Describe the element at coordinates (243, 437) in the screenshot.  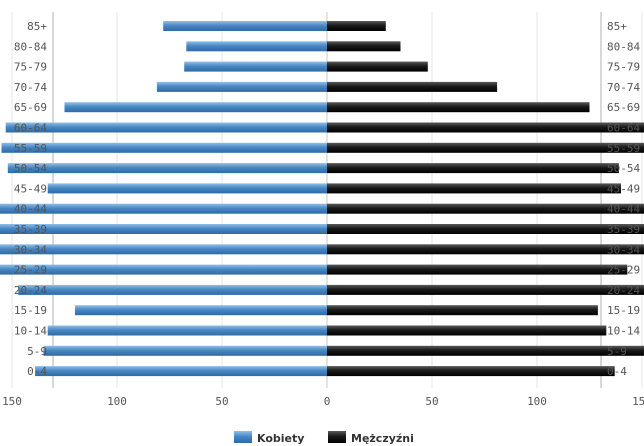
I see `legend-swatch-kobiety` at that location.